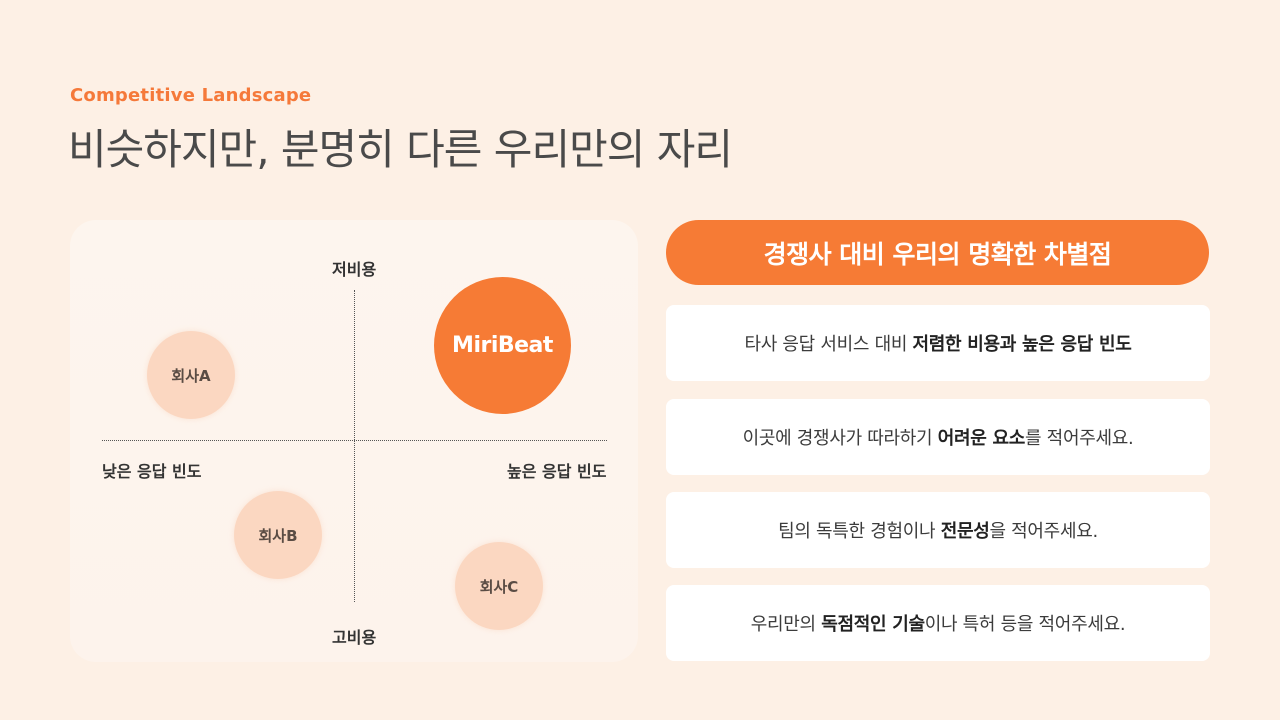  I want to click on horizontal-axis, so click(354, 440).